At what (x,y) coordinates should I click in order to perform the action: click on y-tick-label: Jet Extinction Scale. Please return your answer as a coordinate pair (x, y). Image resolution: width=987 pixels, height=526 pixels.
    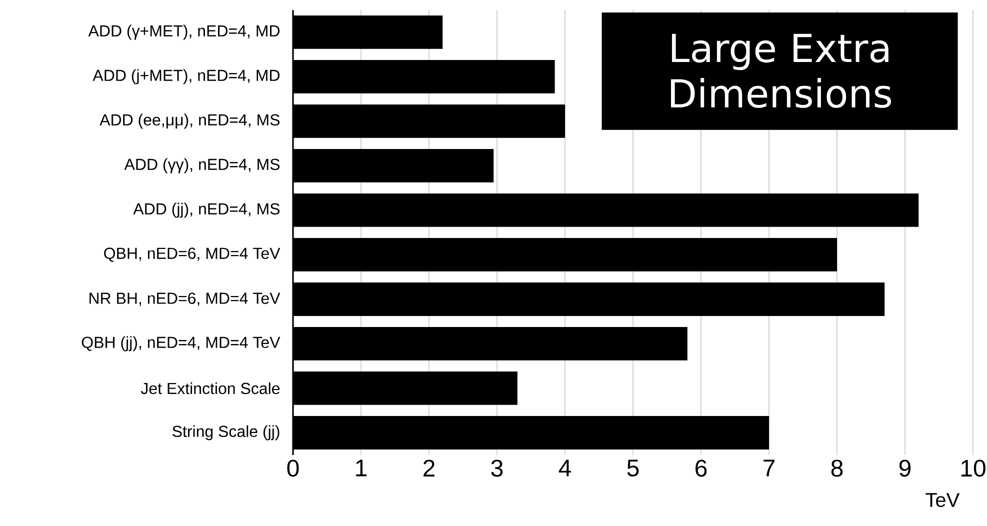
    Looking at the image, I should click on (210, 388).